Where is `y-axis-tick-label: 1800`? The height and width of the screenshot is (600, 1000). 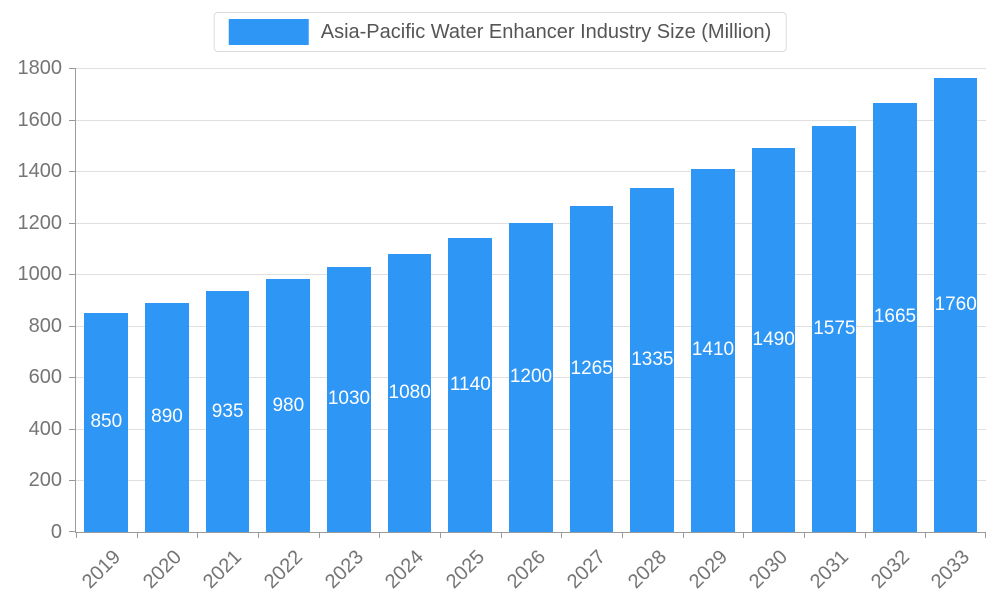 y-axis-tick-label: 1800 is located at coordinates (40, 68).